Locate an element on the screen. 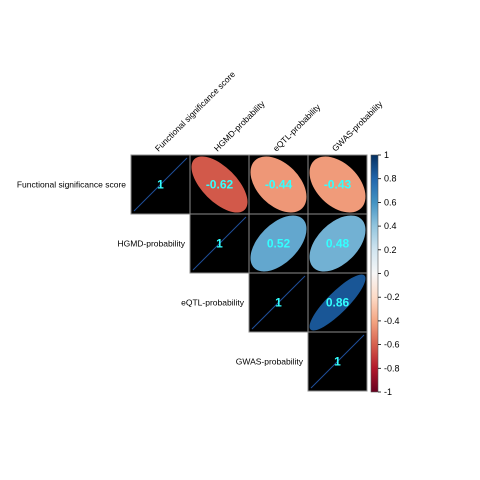  row-label-eqtl-probability: eQTL-probability is located at coordinates (213, 303).